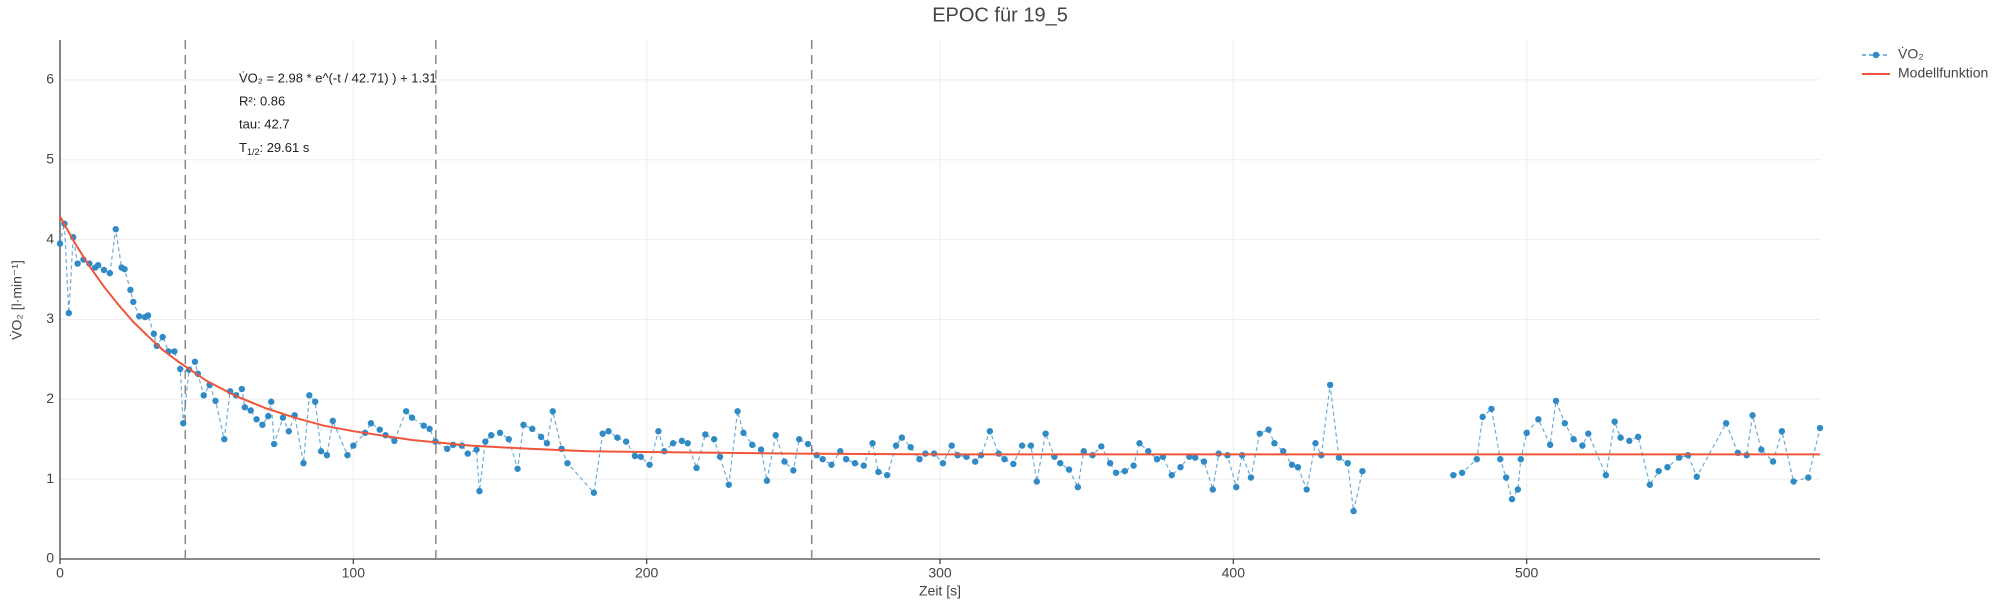 This screenshot has height=600, width=2000. What do you see at coordinates (1911, 54) in the screenshot?
I see `legend-label: V̇O₂` at bounding box center [1911, 54].